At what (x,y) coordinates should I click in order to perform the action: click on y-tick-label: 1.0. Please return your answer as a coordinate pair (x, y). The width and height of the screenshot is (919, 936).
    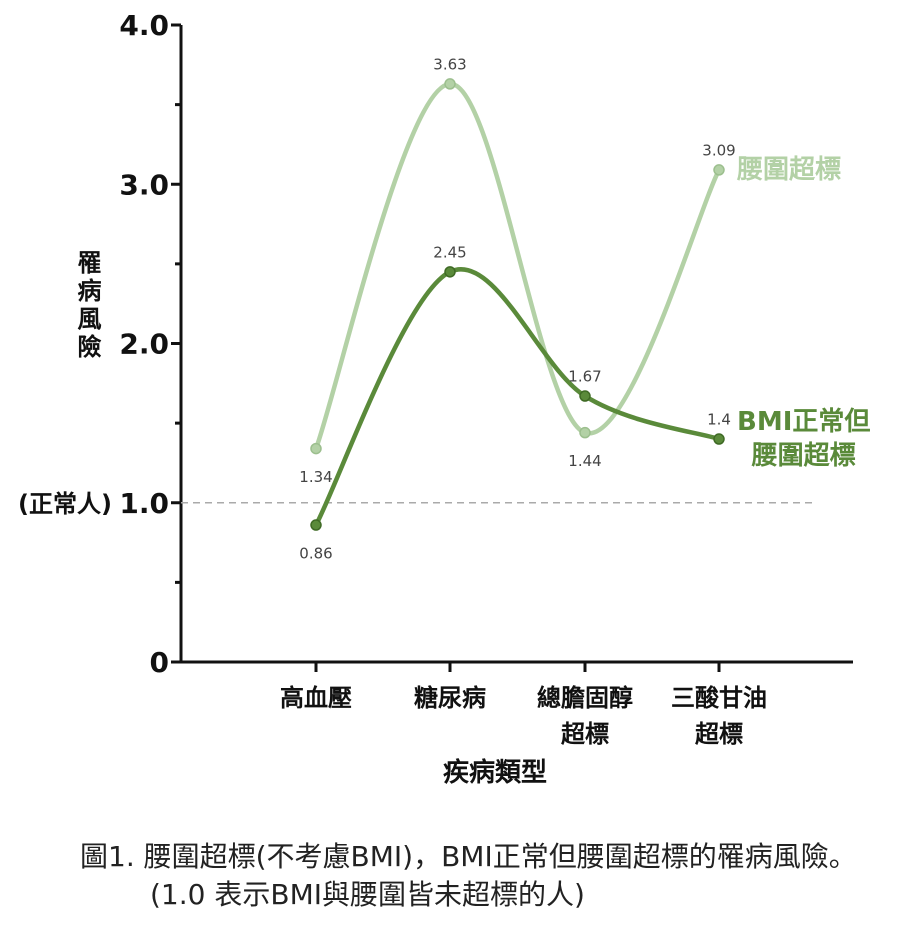
    Looking at the image, I should click on (144, 503).